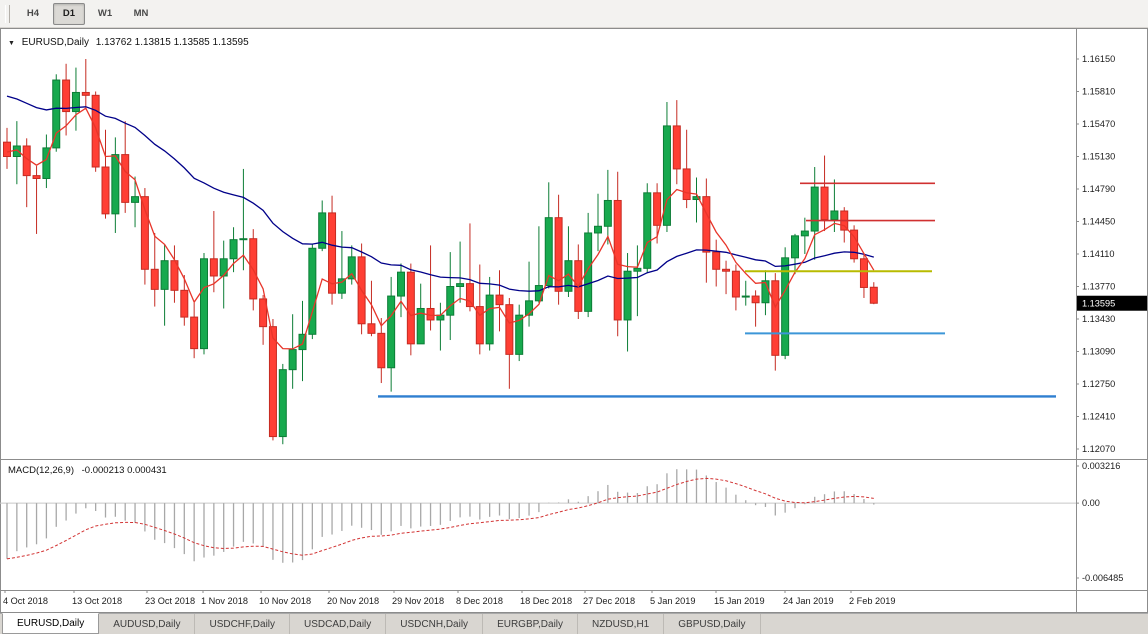  I want to click on price-axis-label: 1.15810, so click(1098, 92).